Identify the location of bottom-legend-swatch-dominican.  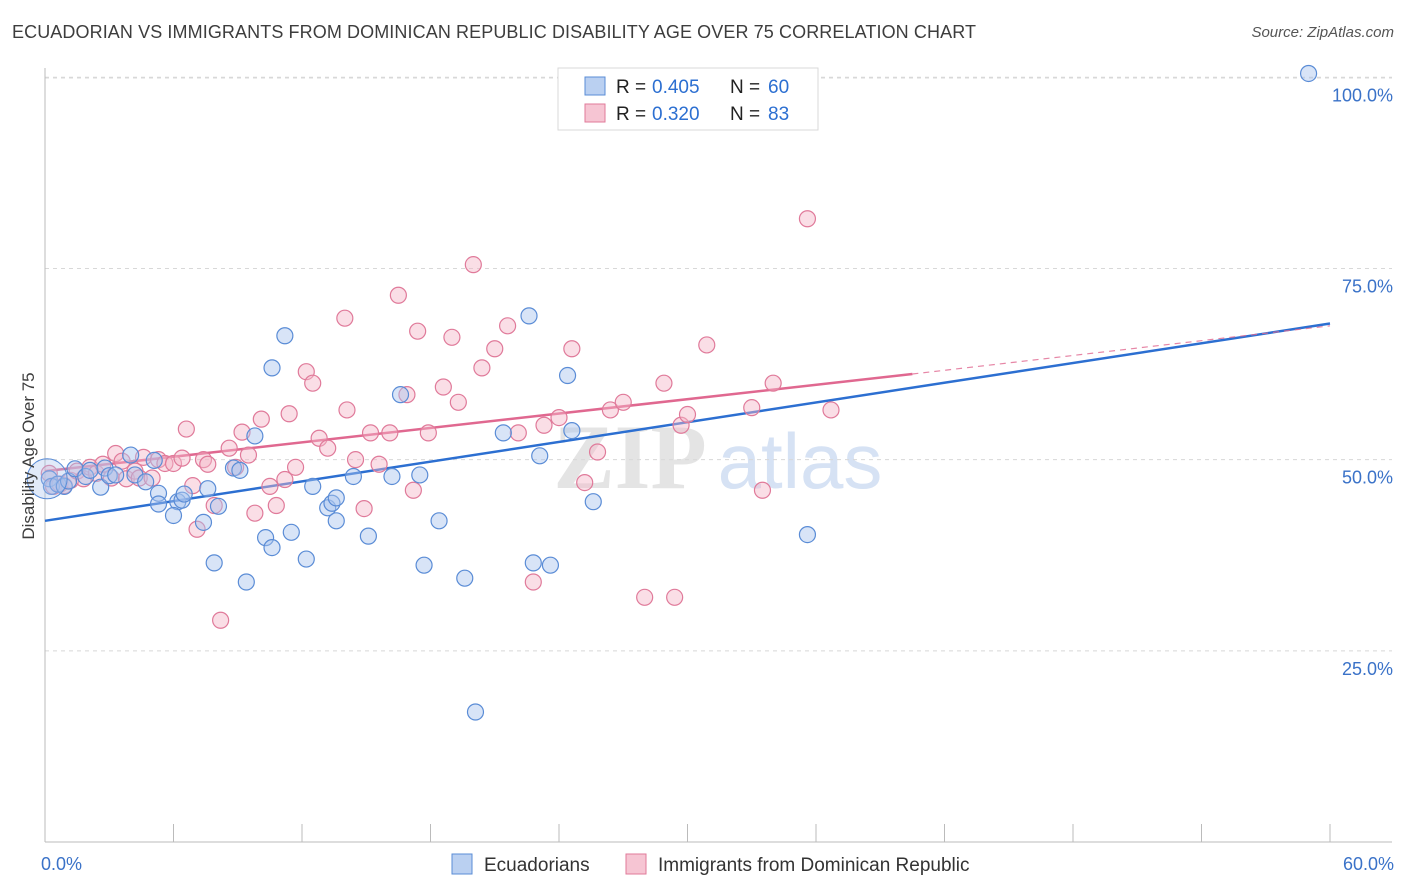
(636, 864).